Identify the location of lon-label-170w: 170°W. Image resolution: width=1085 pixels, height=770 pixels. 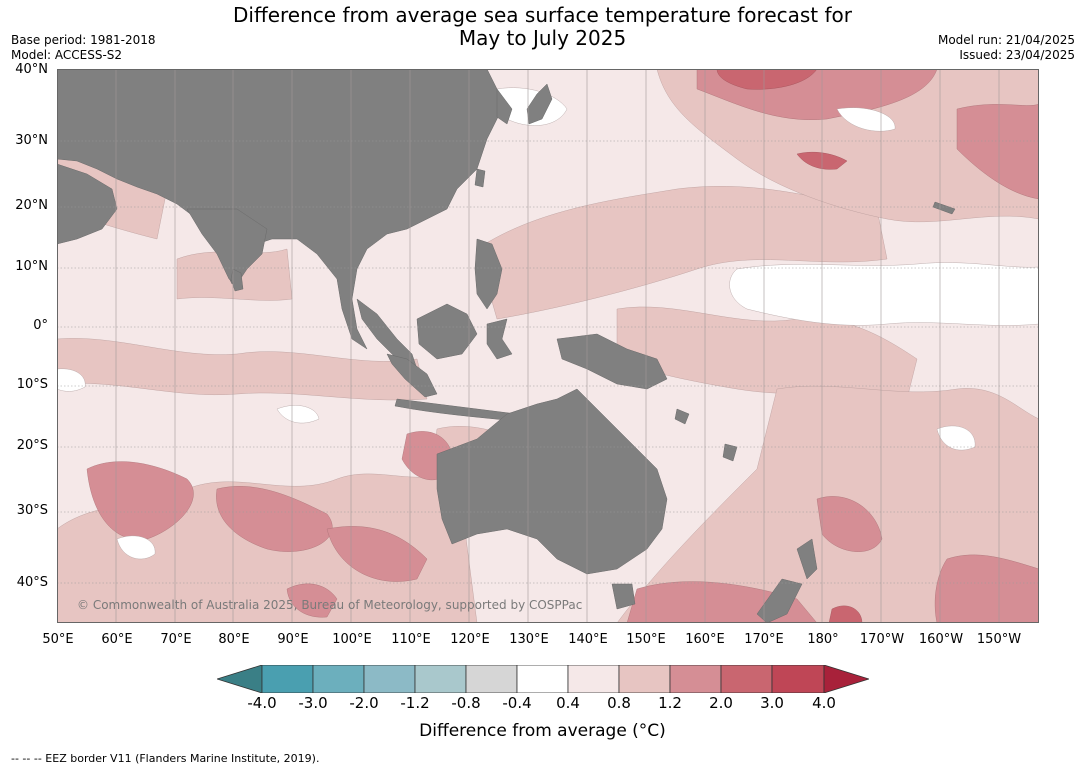
(882, 639).